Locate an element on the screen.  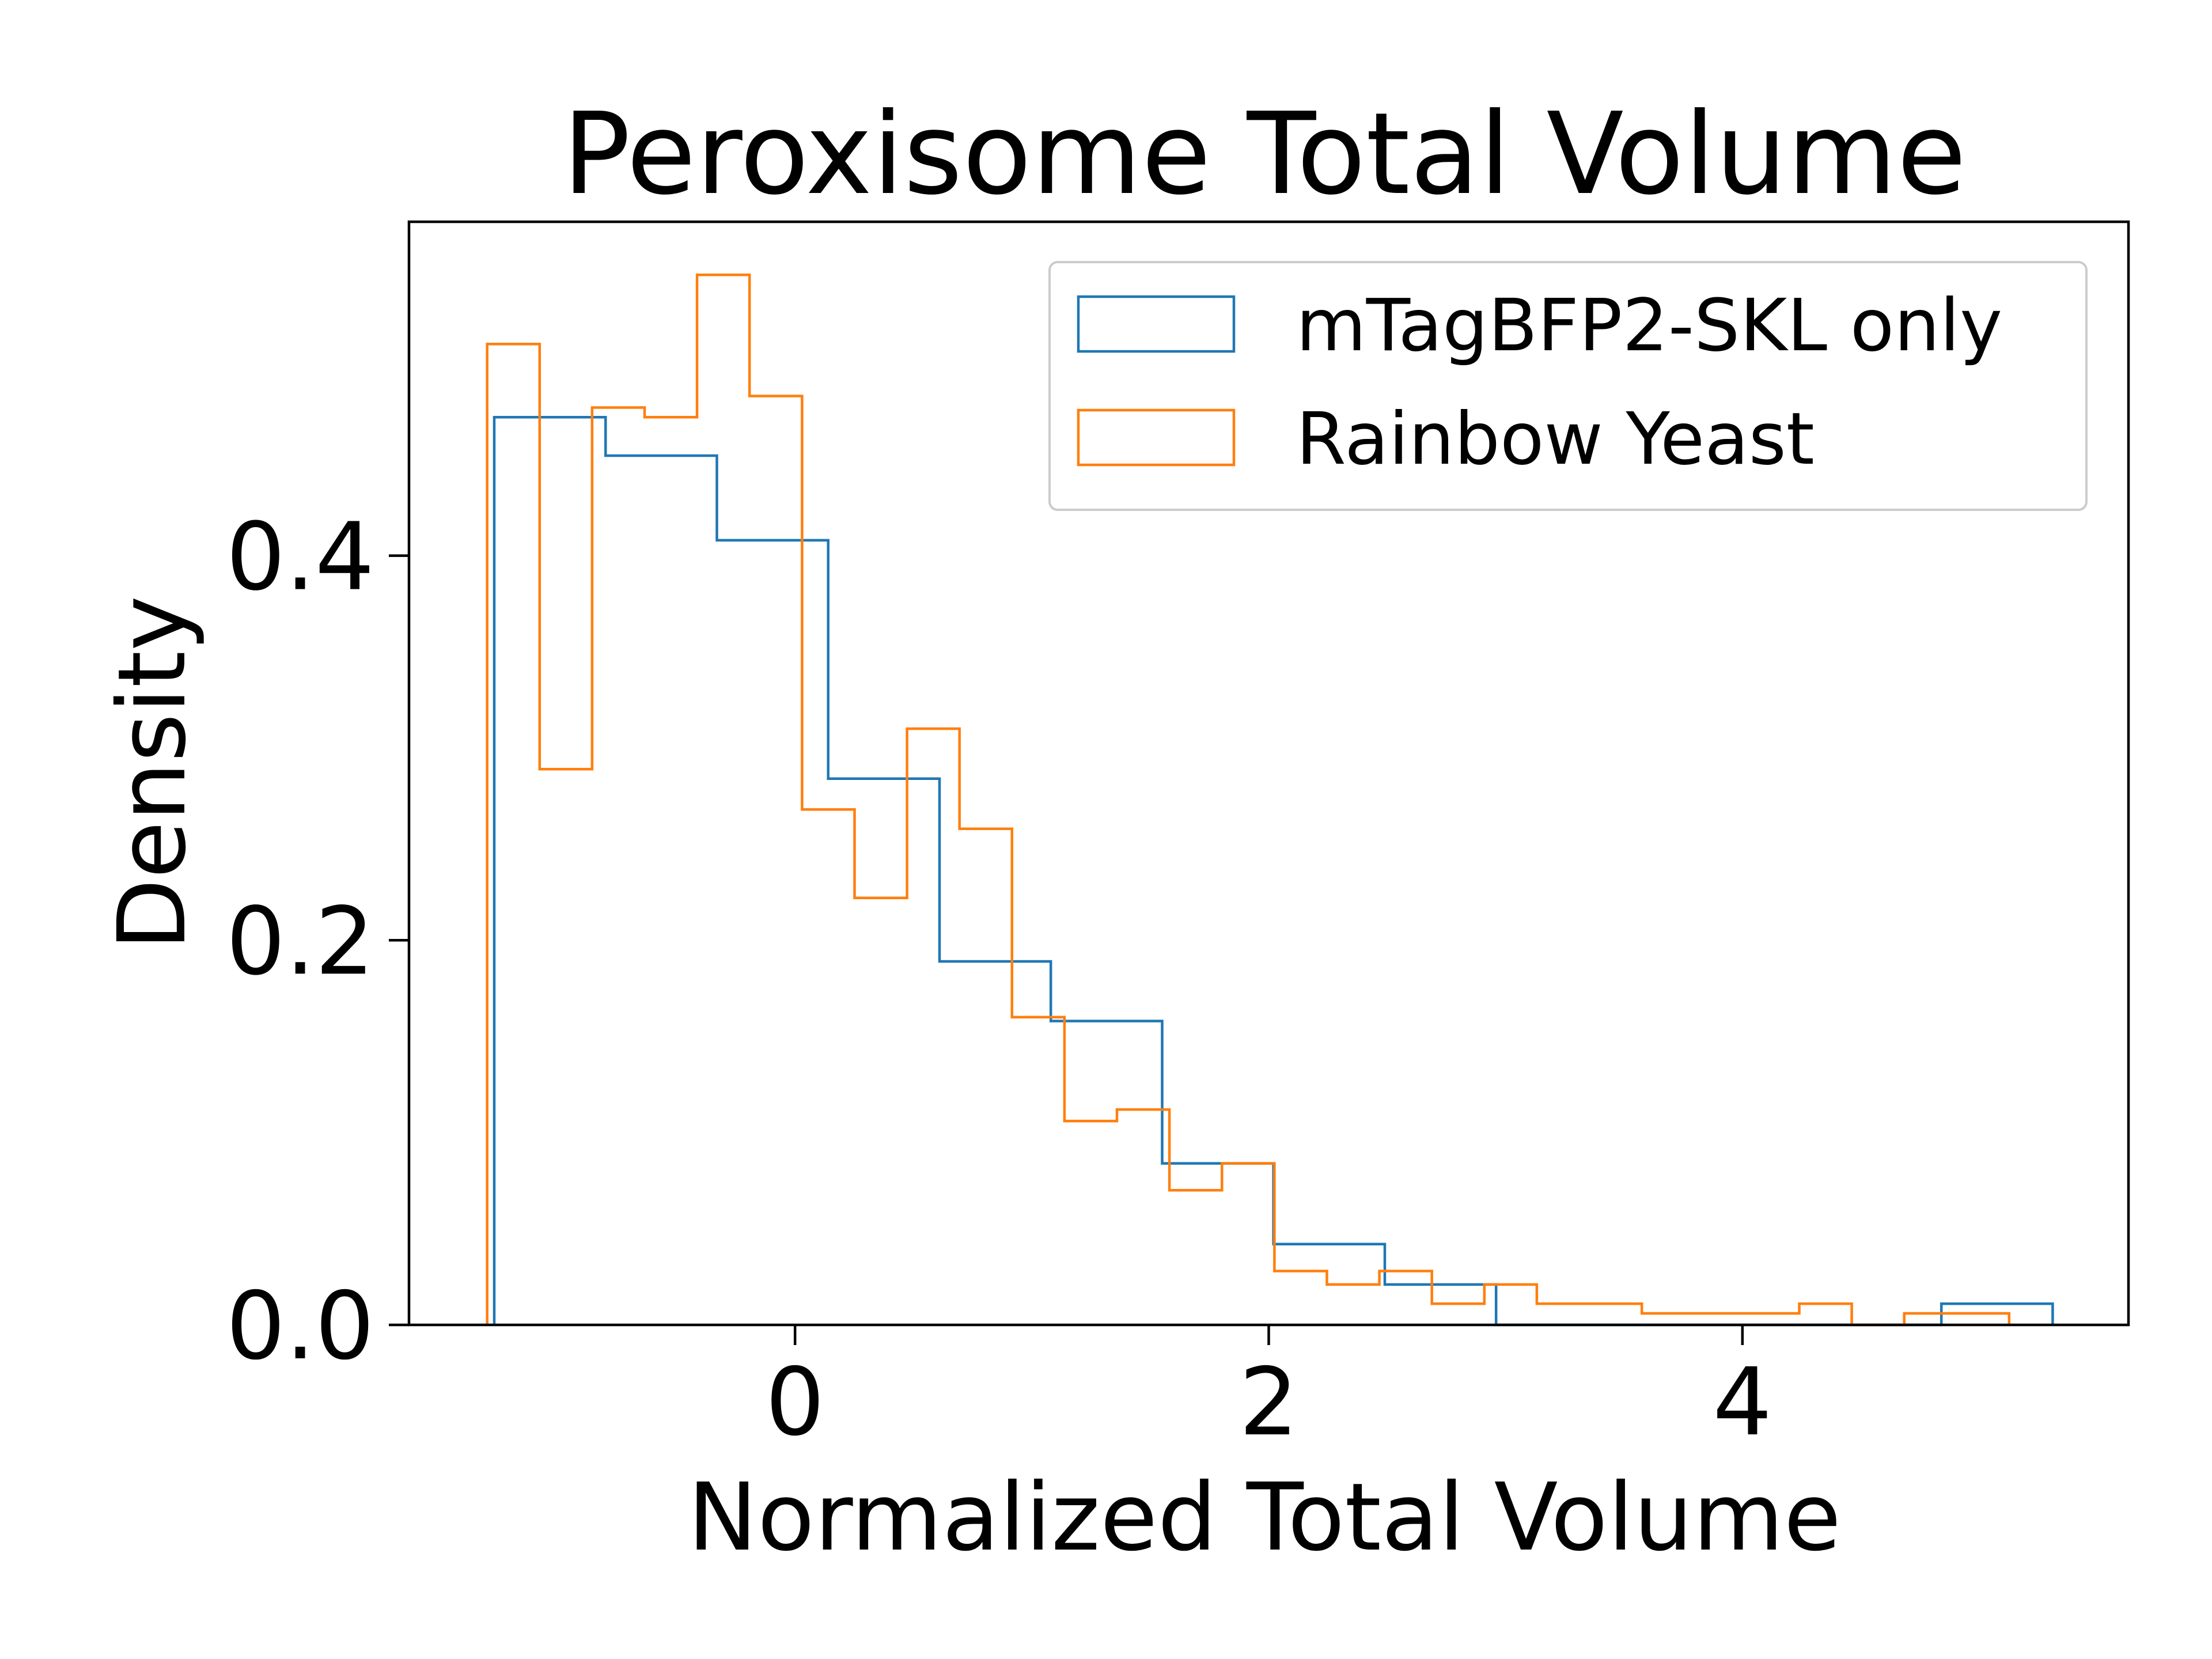
legend-frame is located at coordinates (1568, 386).